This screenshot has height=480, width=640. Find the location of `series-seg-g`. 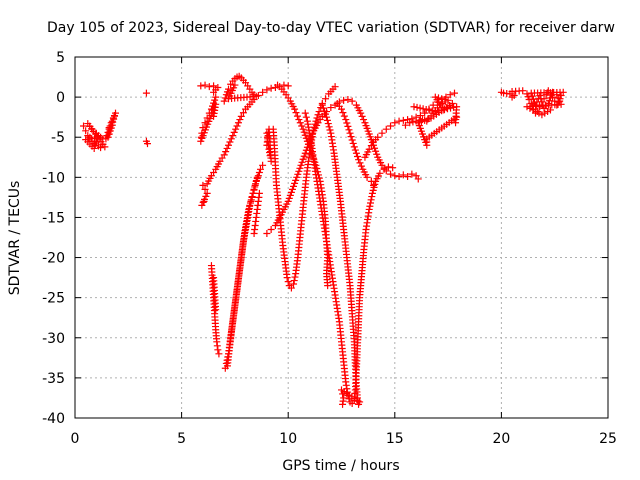

series-seg-g is located at coordinates (240, 88).